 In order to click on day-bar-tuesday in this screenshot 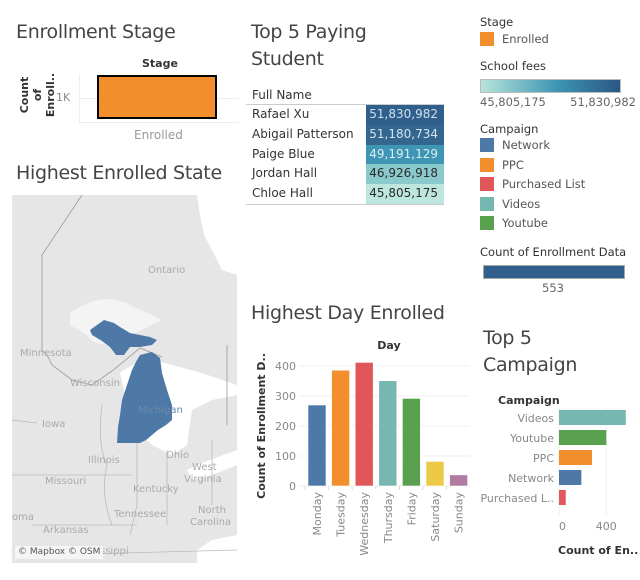, I will do `click(340, 428)`.